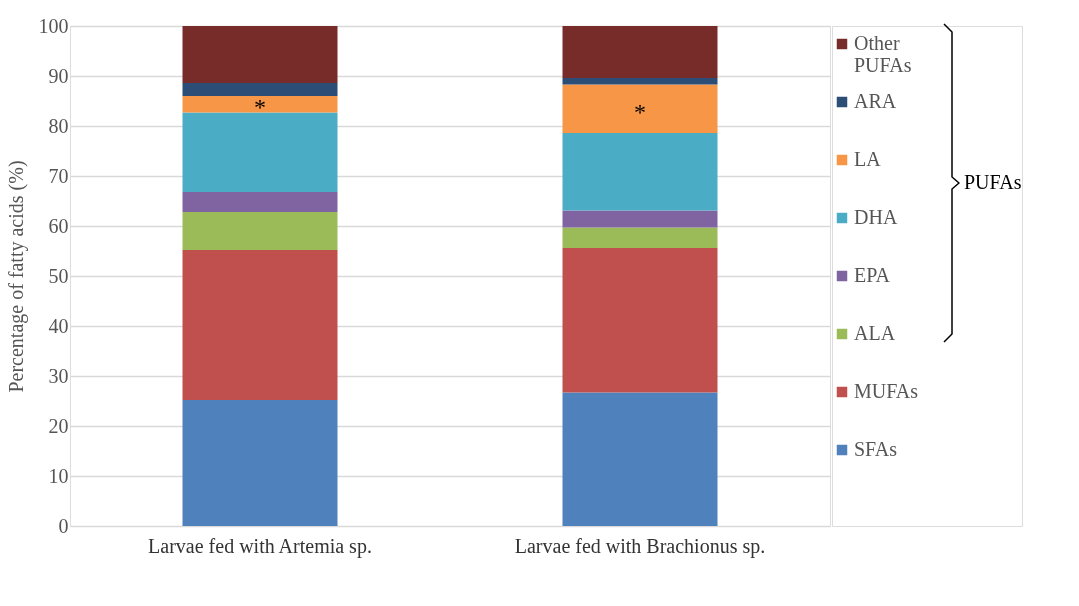 This screenshot has height=606, width=1079. What do you see at coordinates (58, 475) in the screenshot?
I see `y-tick-label: 10` at bounding box center [58, 475].